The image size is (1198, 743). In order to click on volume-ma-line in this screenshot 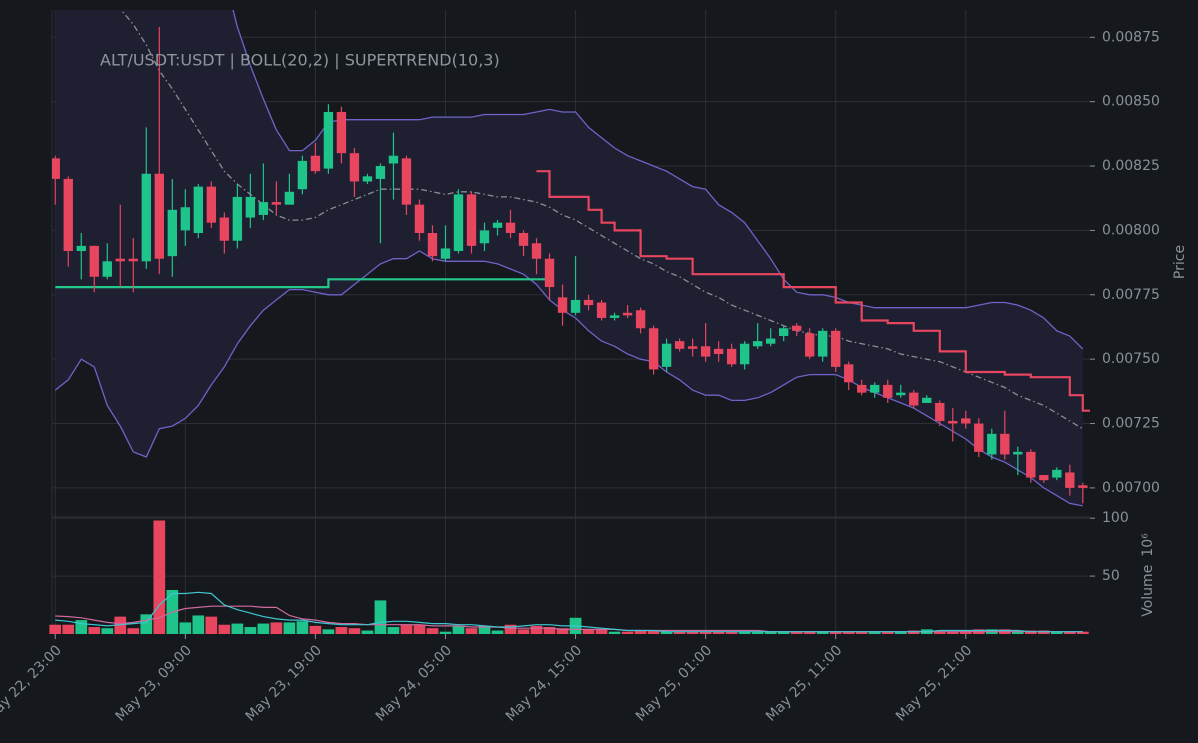, I will do `click(569, 612)`.